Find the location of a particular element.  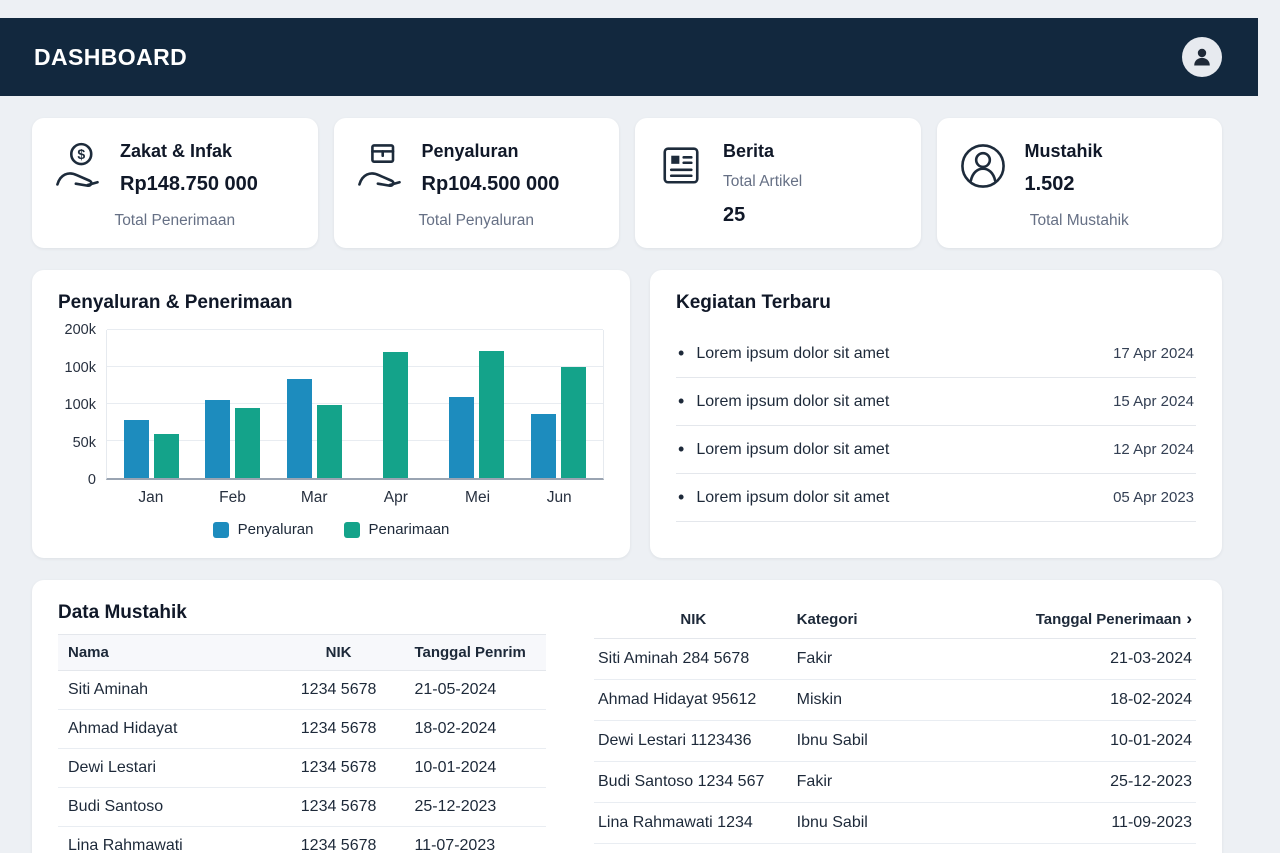

column-header-label: Kategori is located at coordinates (827, 619).